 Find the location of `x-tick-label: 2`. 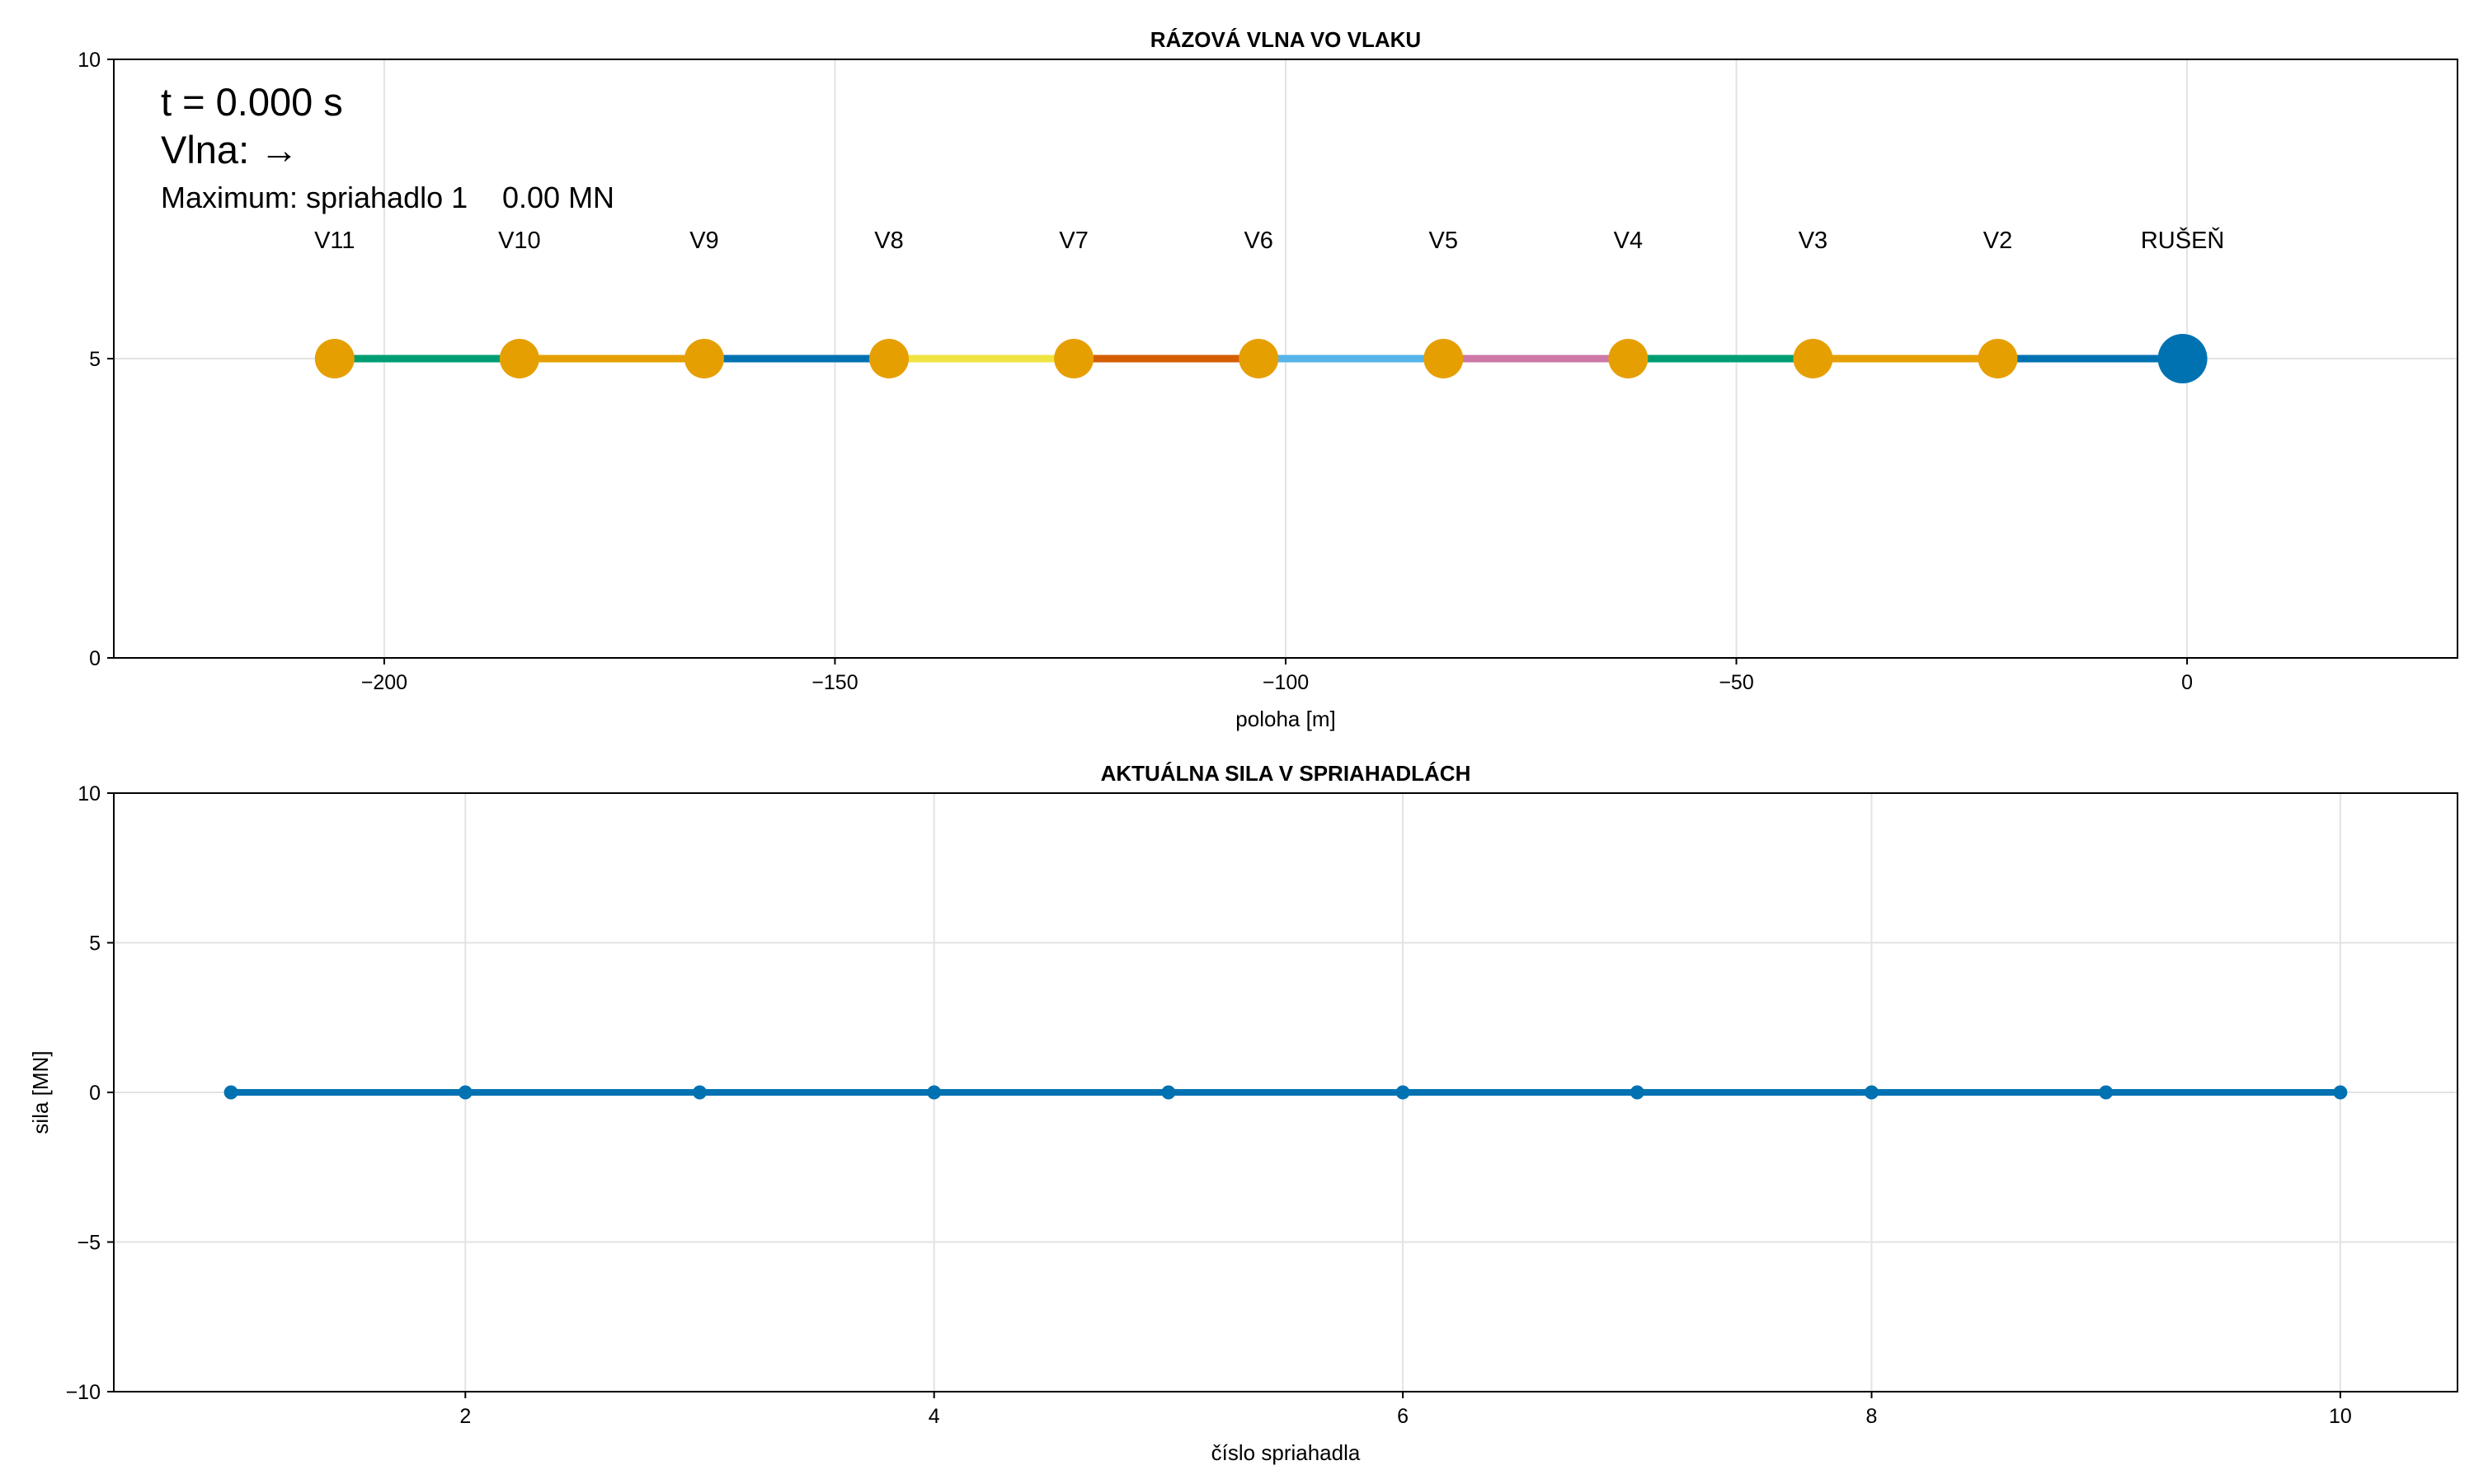

x-tick-label: 2 is located at coordinates (465, 1416).